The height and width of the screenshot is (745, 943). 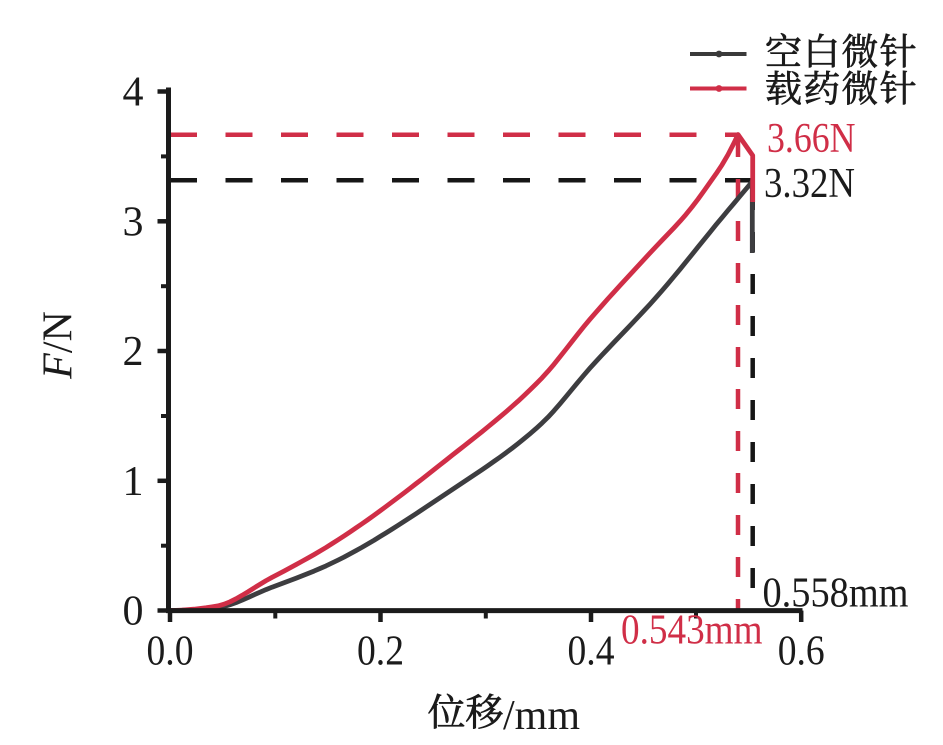 What do you see at coordinates (811, 139) in the screenshot?
I see `svg-text: 3.66N` at bounding box center [811, 139].